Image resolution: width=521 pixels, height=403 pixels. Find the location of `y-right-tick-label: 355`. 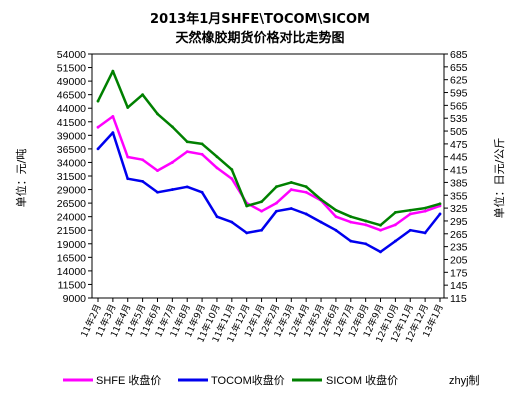

y-right-tick-label: 355 is located at coordinates (459, 196).